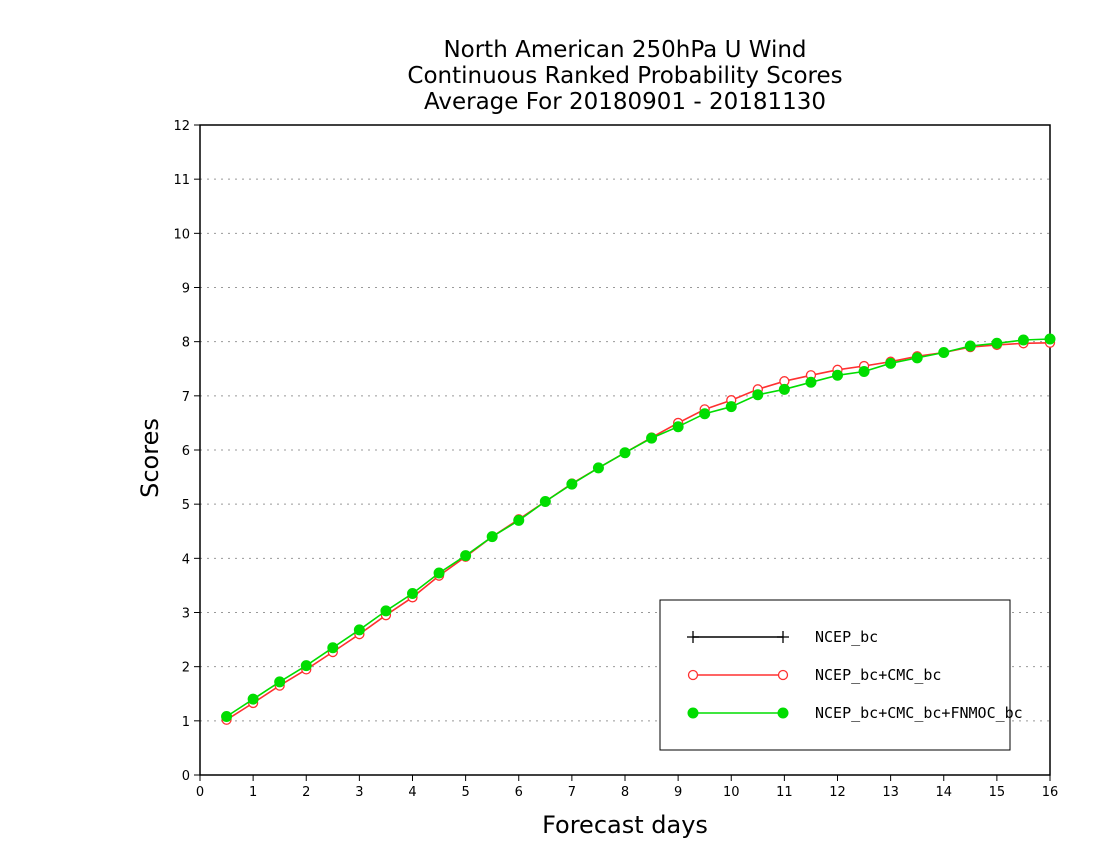 Image resolution: width=1100 pixels, height=850 pixels. What do you see at coordinates (186, 343) in the screenshot?
I see `y-tick-label: 8` at bounding box center [186, 343].